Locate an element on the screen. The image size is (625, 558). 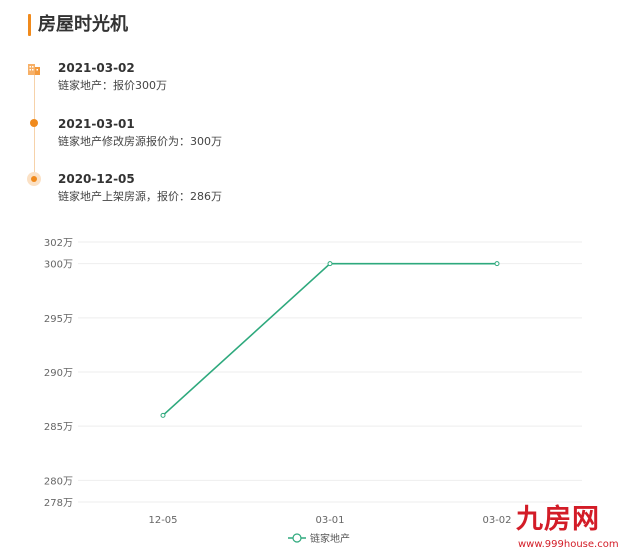
y-tick-label: 278万 is located at coordinates (58, 503).